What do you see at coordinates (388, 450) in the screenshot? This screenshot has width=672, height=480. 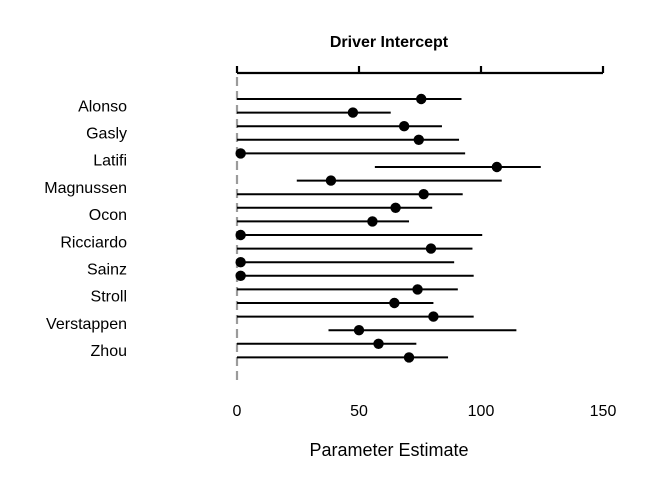 I see `x-axis-label: Parameter Estimate` at bounding box center [388, 450].